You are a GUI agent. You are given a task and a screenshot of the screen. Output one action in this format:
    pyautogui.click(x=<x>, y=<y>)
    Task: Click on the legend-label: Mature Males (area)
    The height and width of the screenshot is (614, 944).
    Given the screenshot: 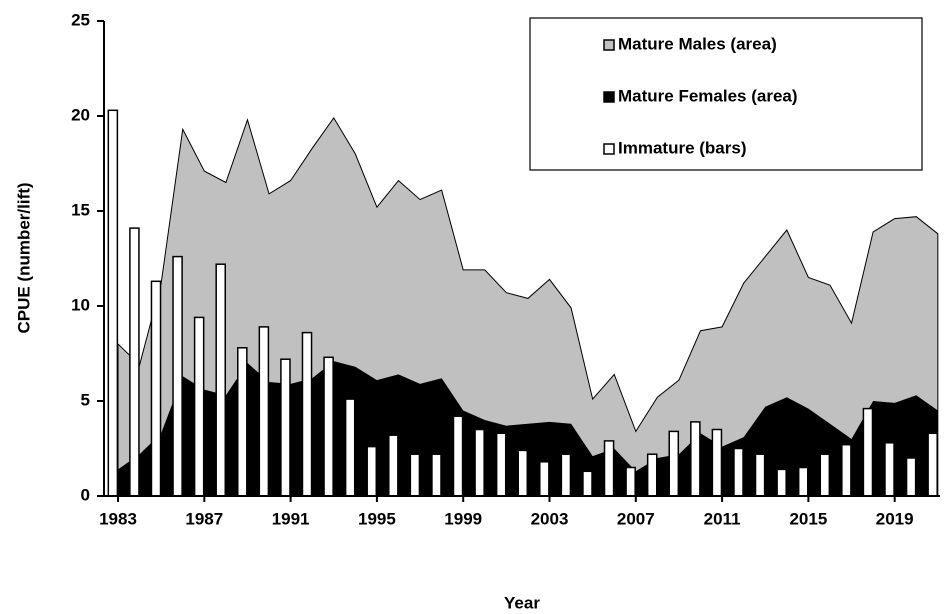 What is the action you would take?
    pyautogui.click(x=697, y=43)
    